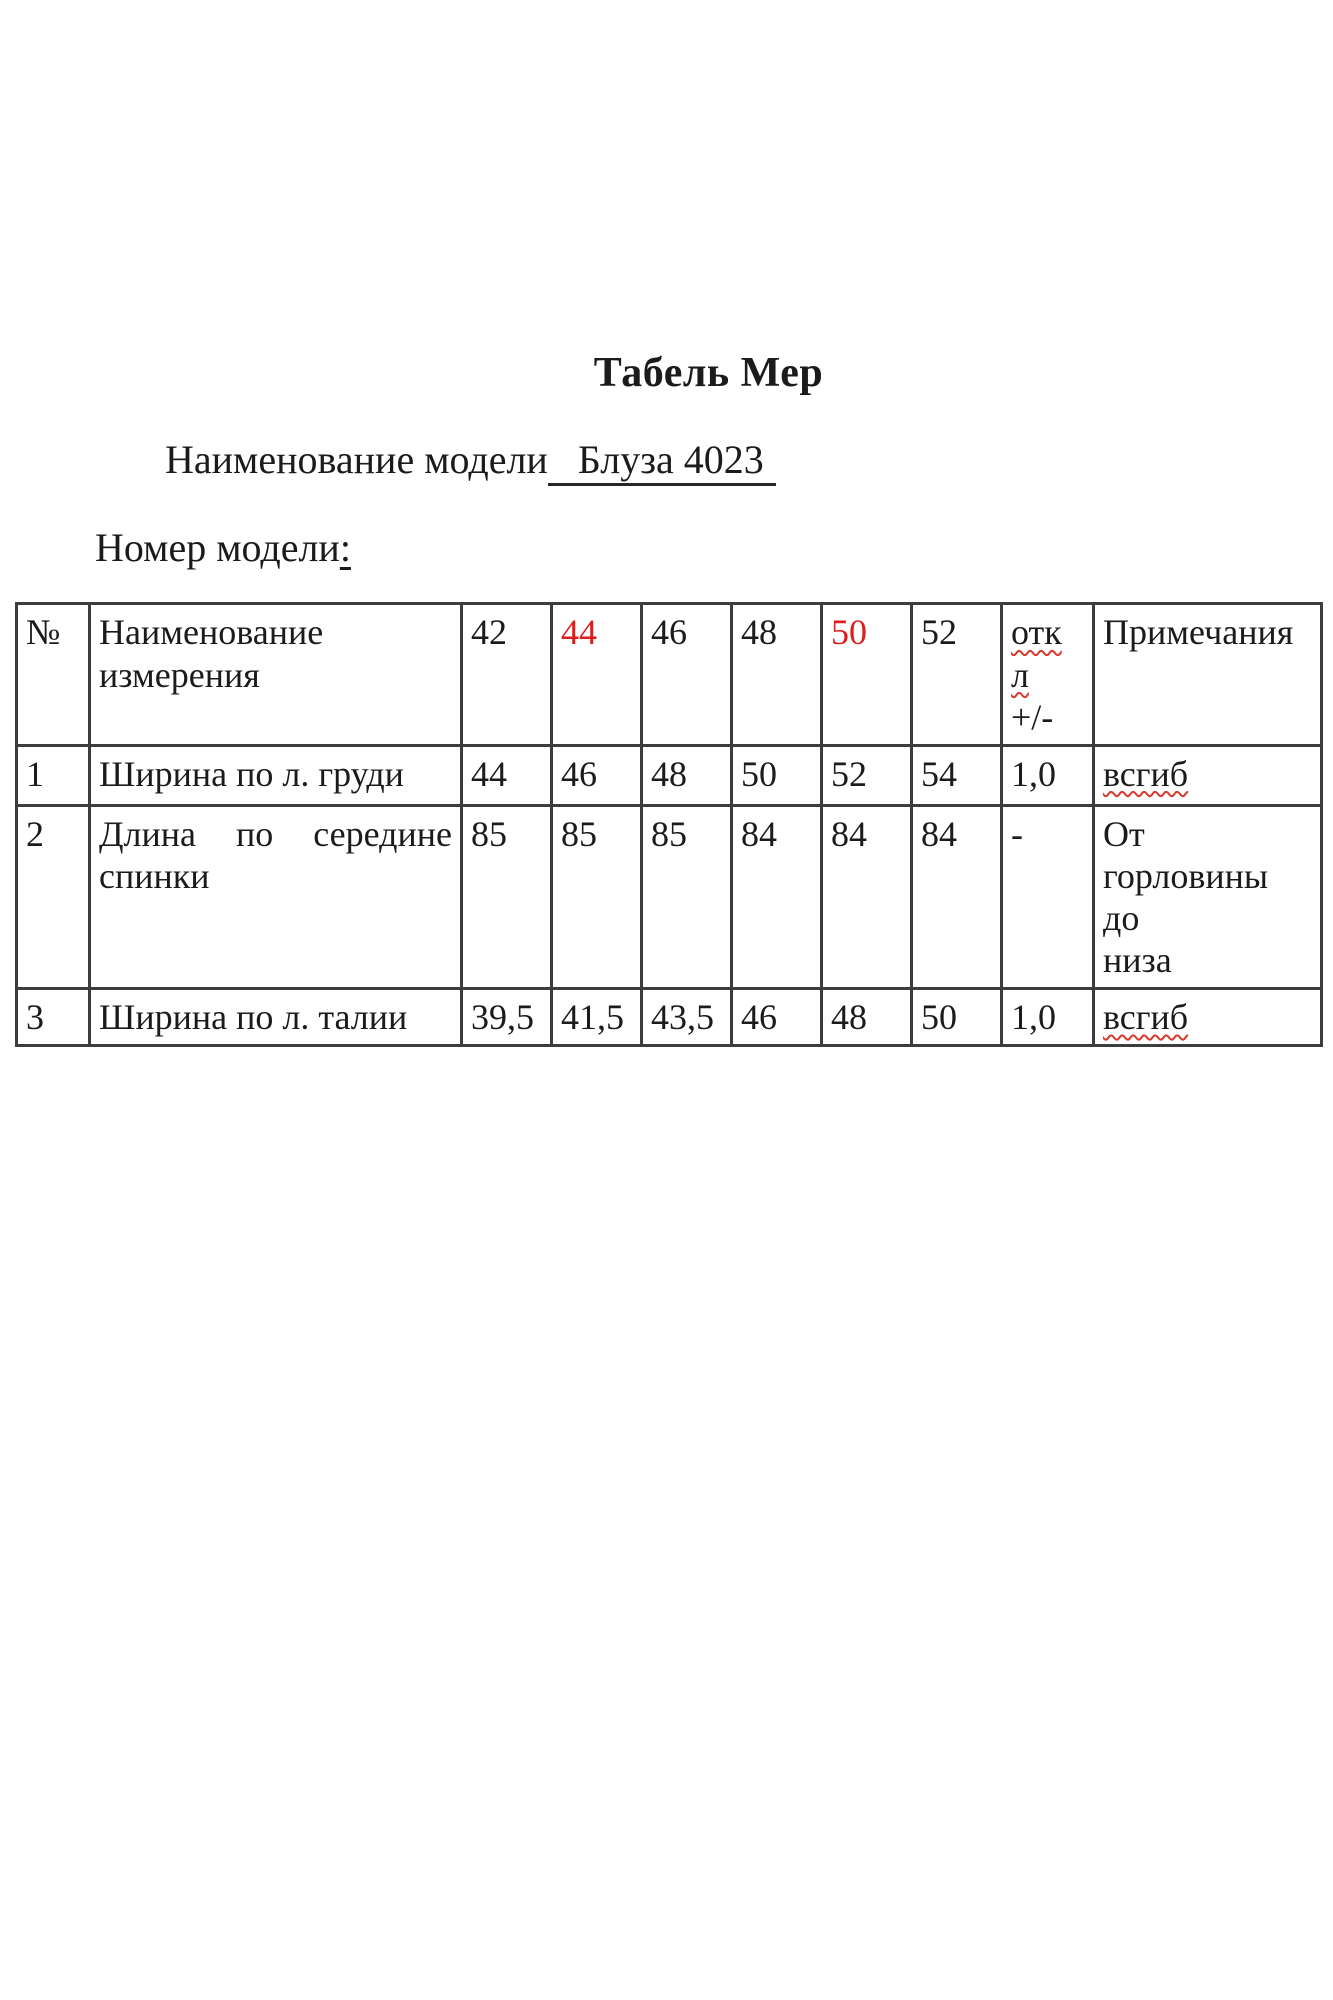  I want to click on deviation-value-cell: -, so click(1047, 897).